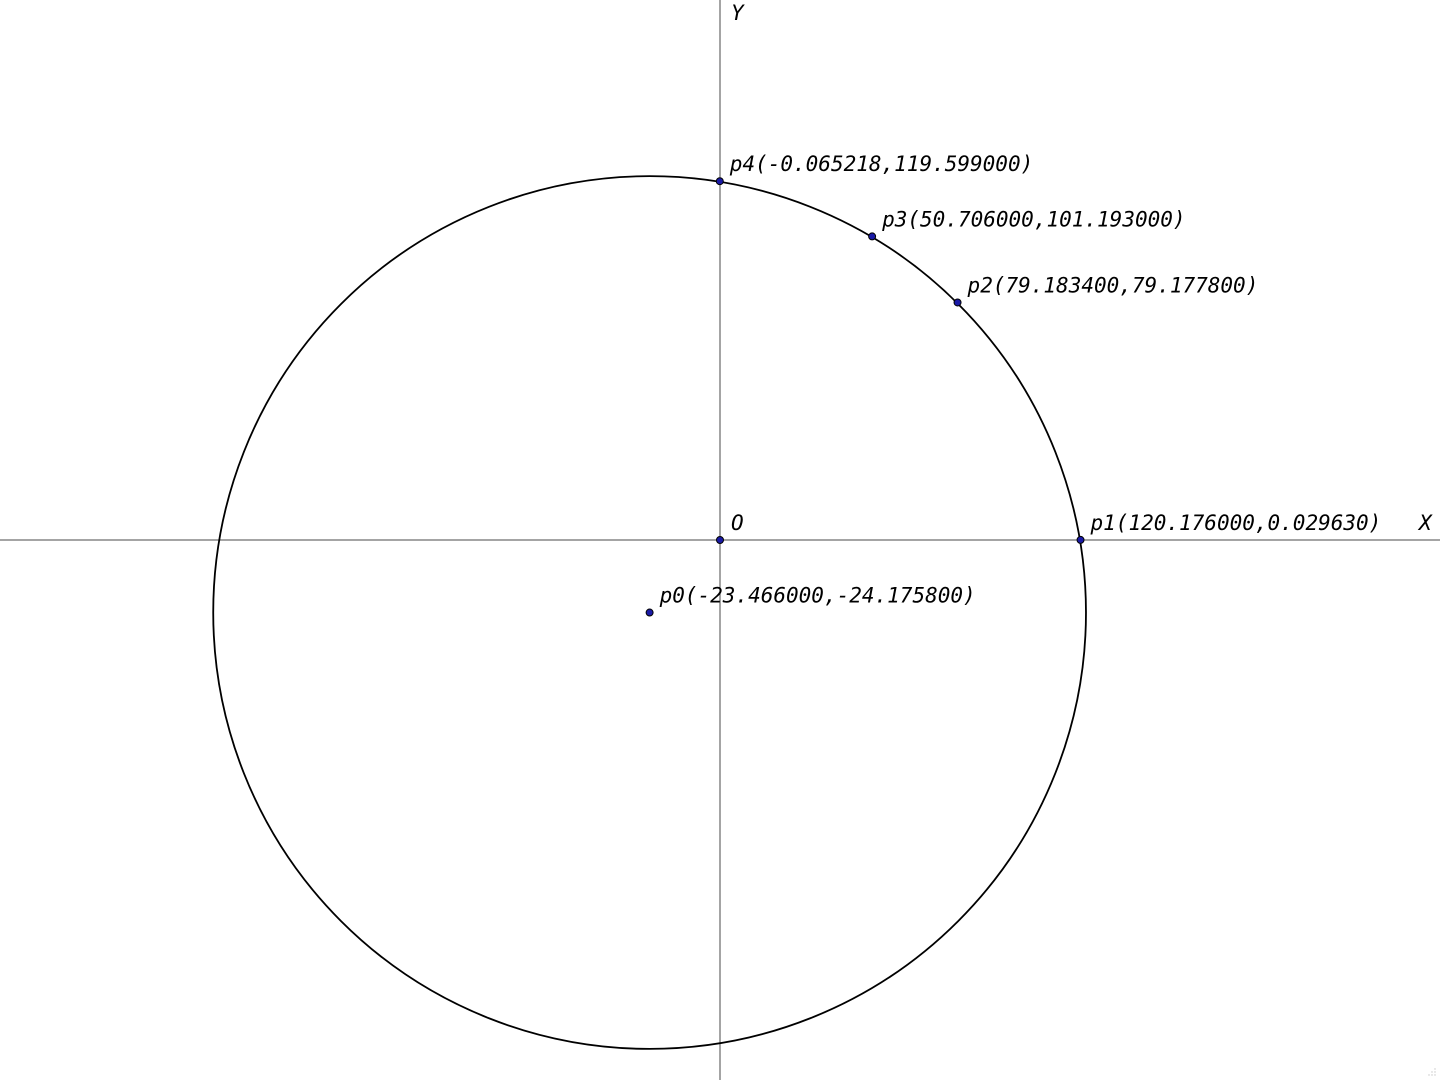  What do you see at coordinates (1113, 285) in the screenshot?
I see `point-label-p2: p2(79.183400,79.177800)` at bounding box center [1113, 285].